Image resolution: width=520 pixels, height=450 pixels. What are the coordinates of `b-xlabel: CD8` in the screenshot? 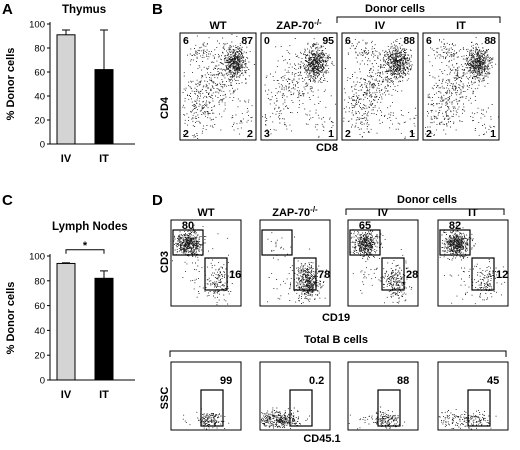 It's located at (327, 148).